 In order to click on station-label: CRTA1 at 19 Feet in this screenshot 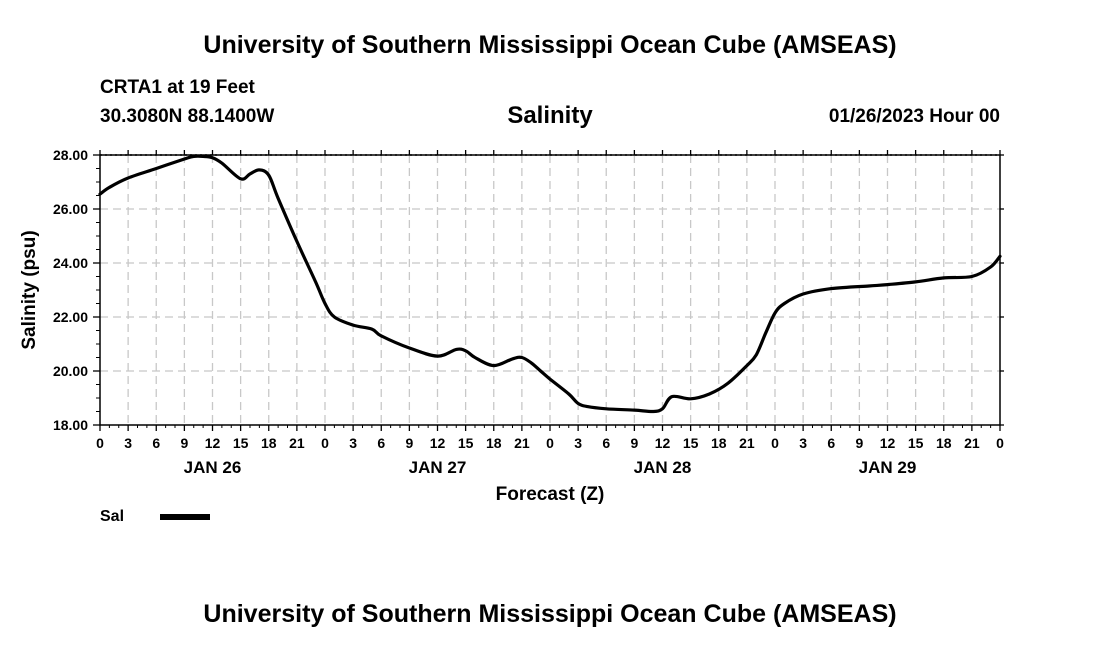, I will do `click(177, 87)`.